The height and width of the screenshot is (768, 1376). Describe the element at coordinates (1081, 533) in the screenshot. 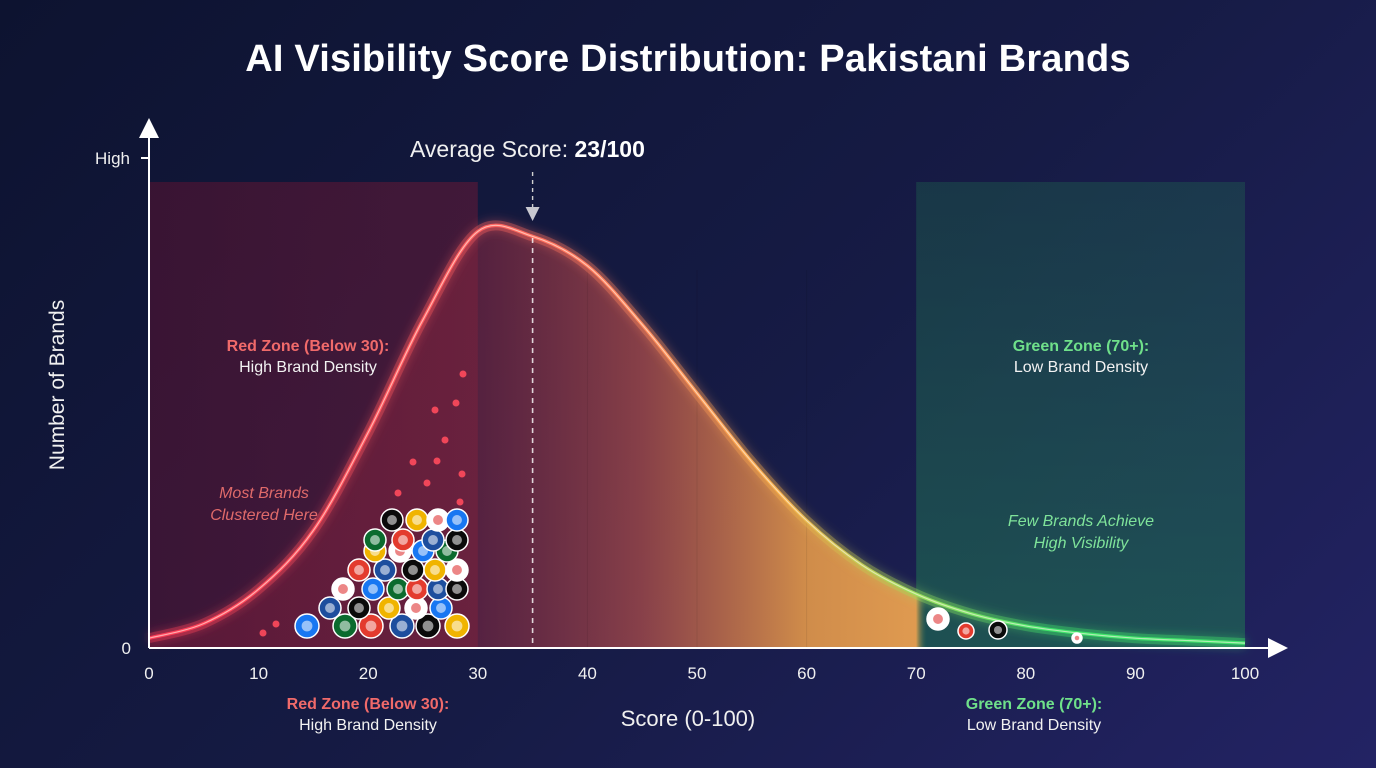

I see `green-few-note: Few Brands Achieve High Visibility` at that location.